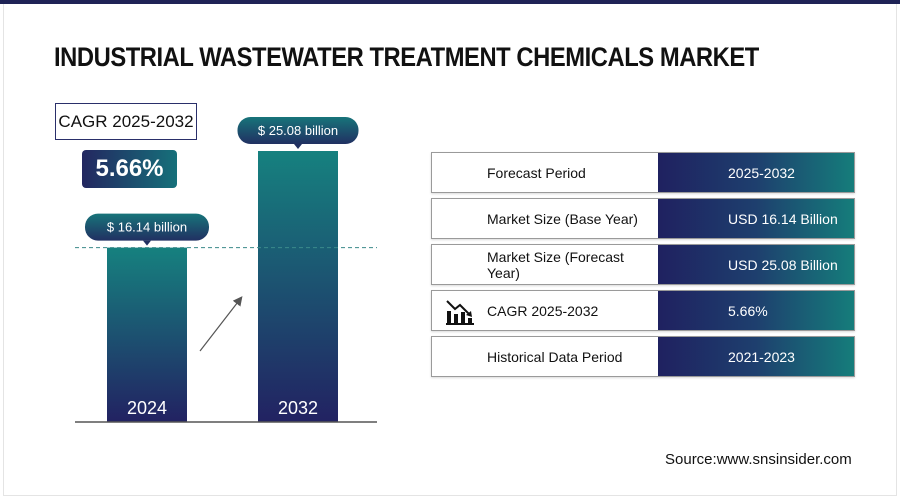 The height and width of the screenshot is (500, 900). I want to click on top-bar, so click(450, 2).